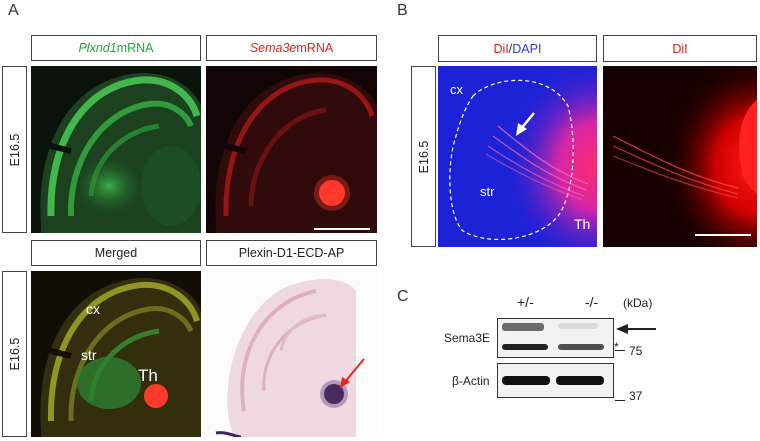  I want to click on stage-label-b: E16.5, so click(423, 156).